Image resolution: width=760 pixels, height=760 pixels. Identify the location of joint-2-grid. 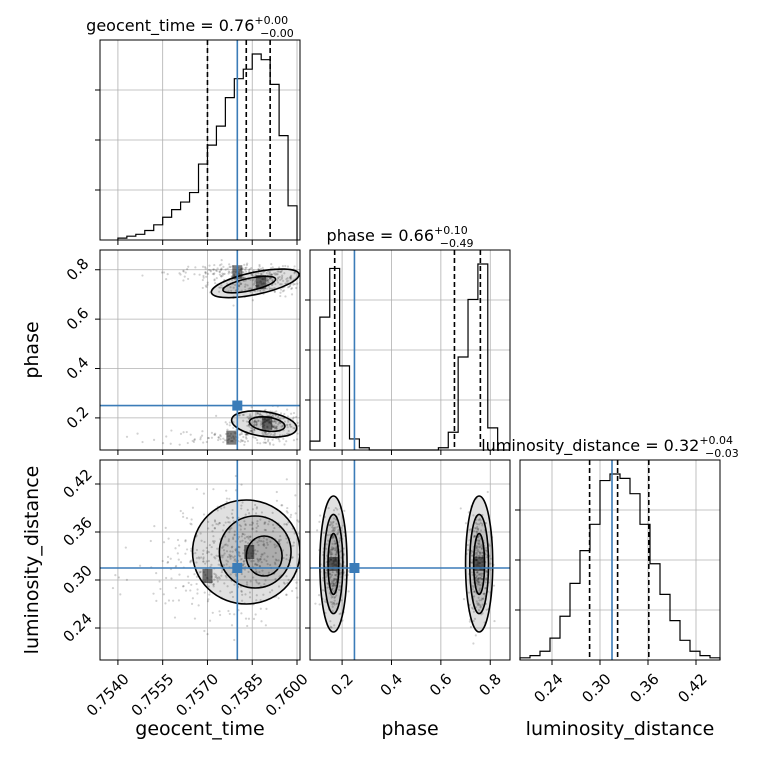
(410, 560).